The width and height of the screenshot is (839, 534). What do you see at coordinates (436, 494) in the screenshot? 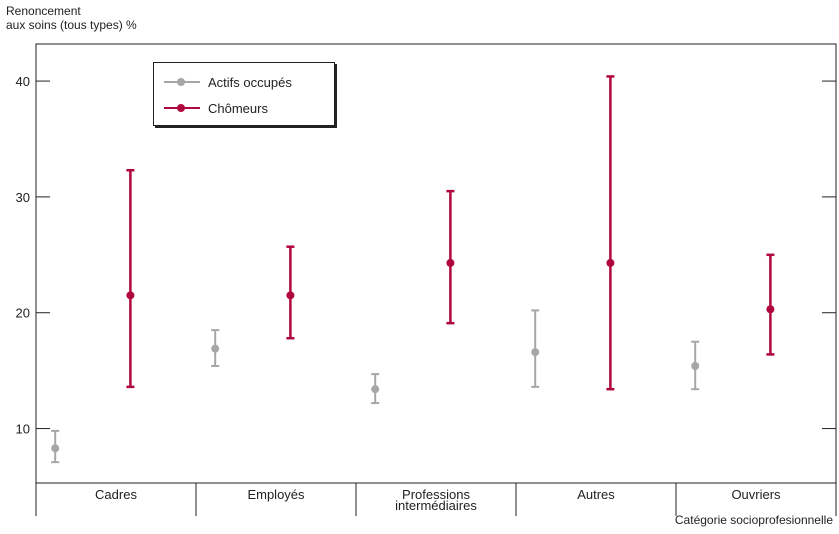
I see `x-category-label: Professions` at bounding box center [436, 494].